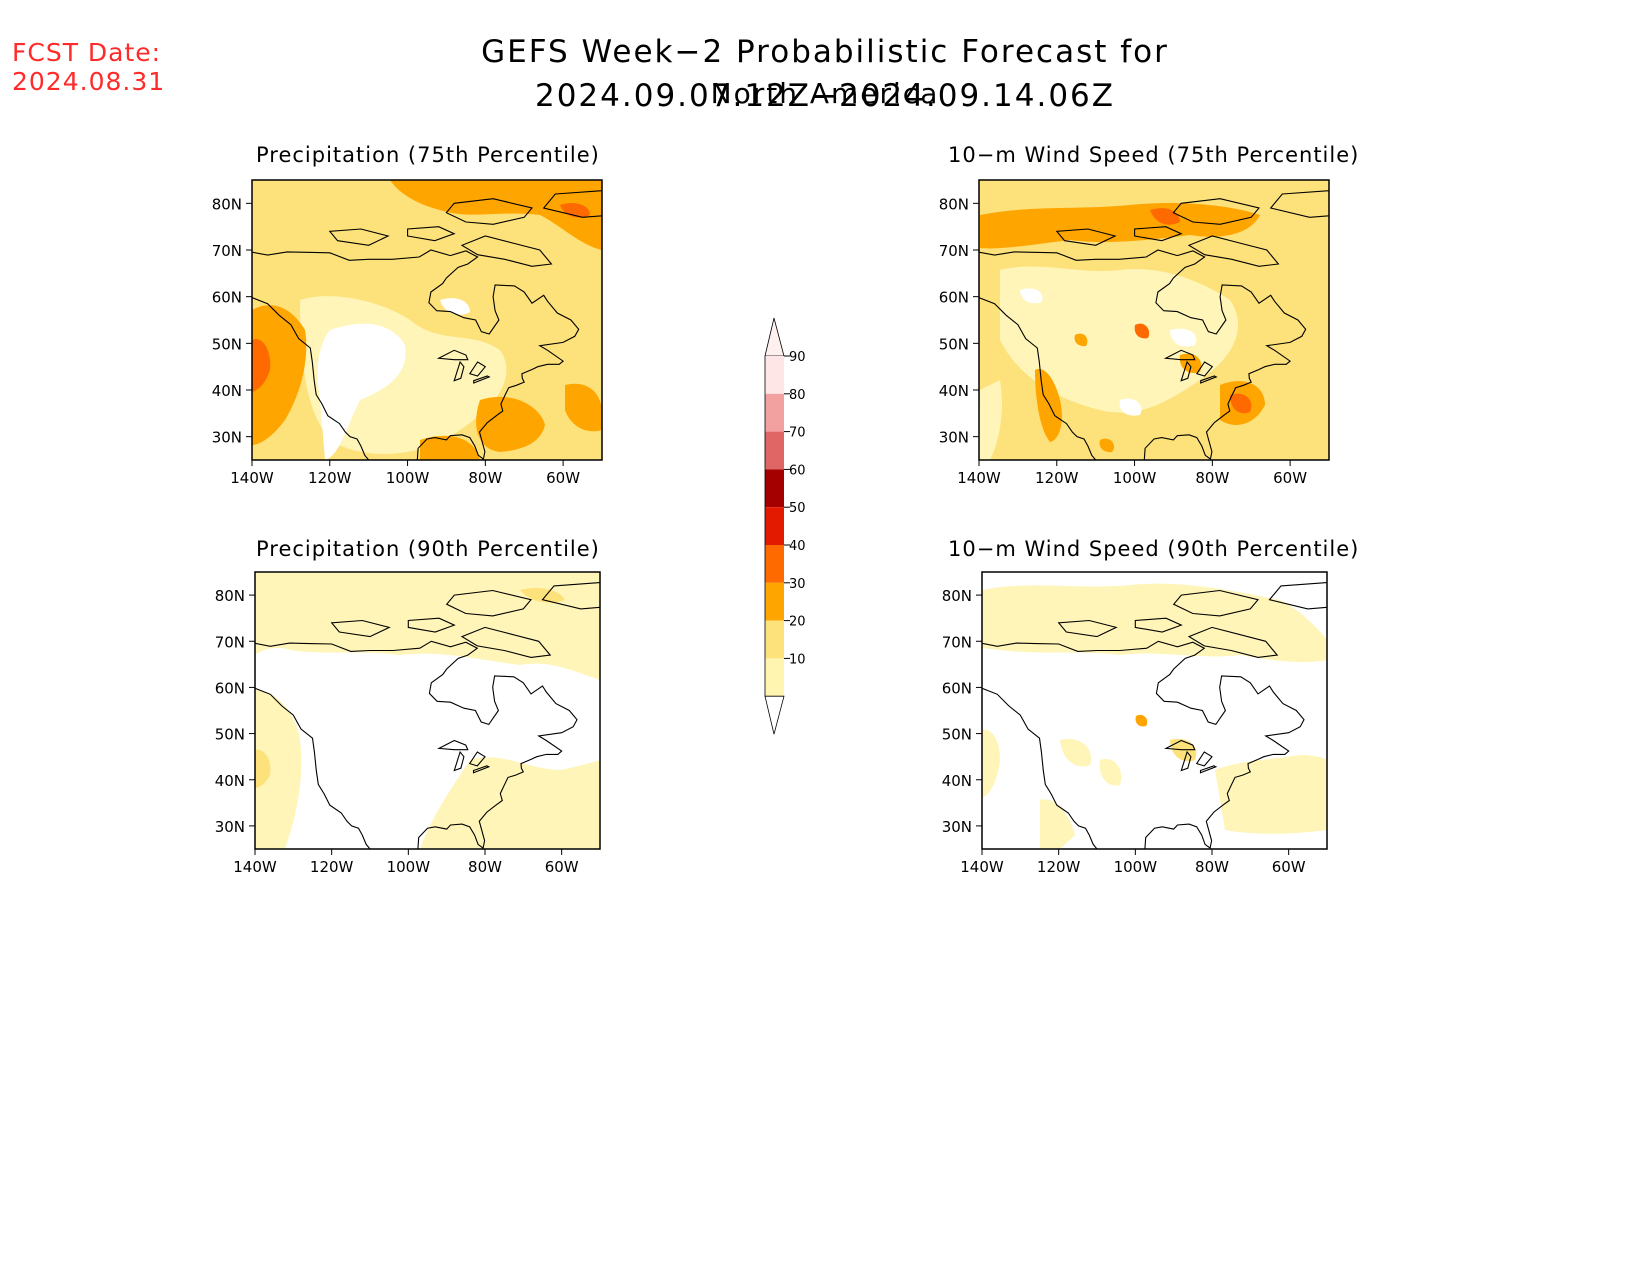 Image resolution: width=1650 pixels, height=1275 pixels. Describe the element at coordinates (797, 622) in the screenshot. I see `colorbar-label: 20` at that location.